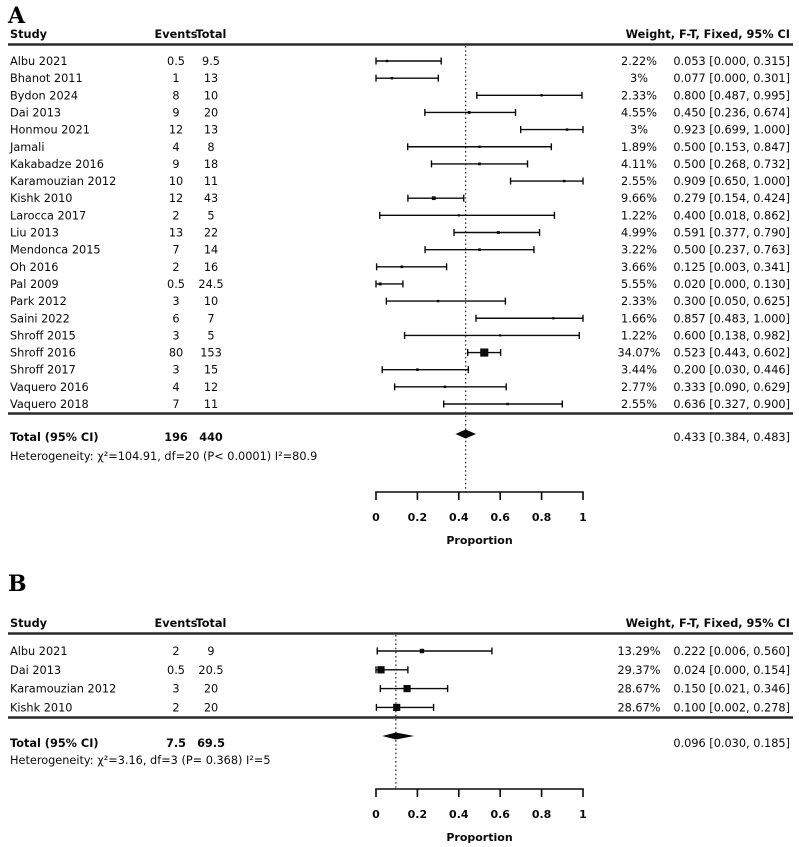 The height and width of the screenshot is (847, 799). What do you see at coordinates (210, 215) in the screenshot?
I see `total-value: 5` at bounding box center [210, 215].